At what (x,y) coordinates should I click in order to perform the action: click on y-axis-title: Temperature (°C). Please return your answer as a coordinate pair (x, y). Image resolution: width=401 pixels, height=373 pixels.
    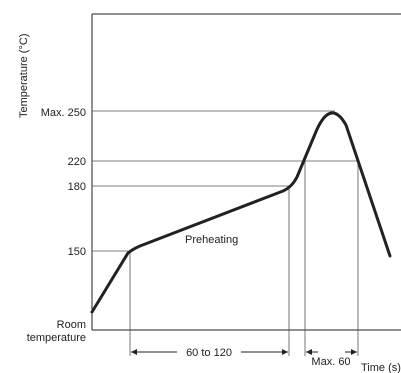
    Looking at the image, I should click on (24, 76).